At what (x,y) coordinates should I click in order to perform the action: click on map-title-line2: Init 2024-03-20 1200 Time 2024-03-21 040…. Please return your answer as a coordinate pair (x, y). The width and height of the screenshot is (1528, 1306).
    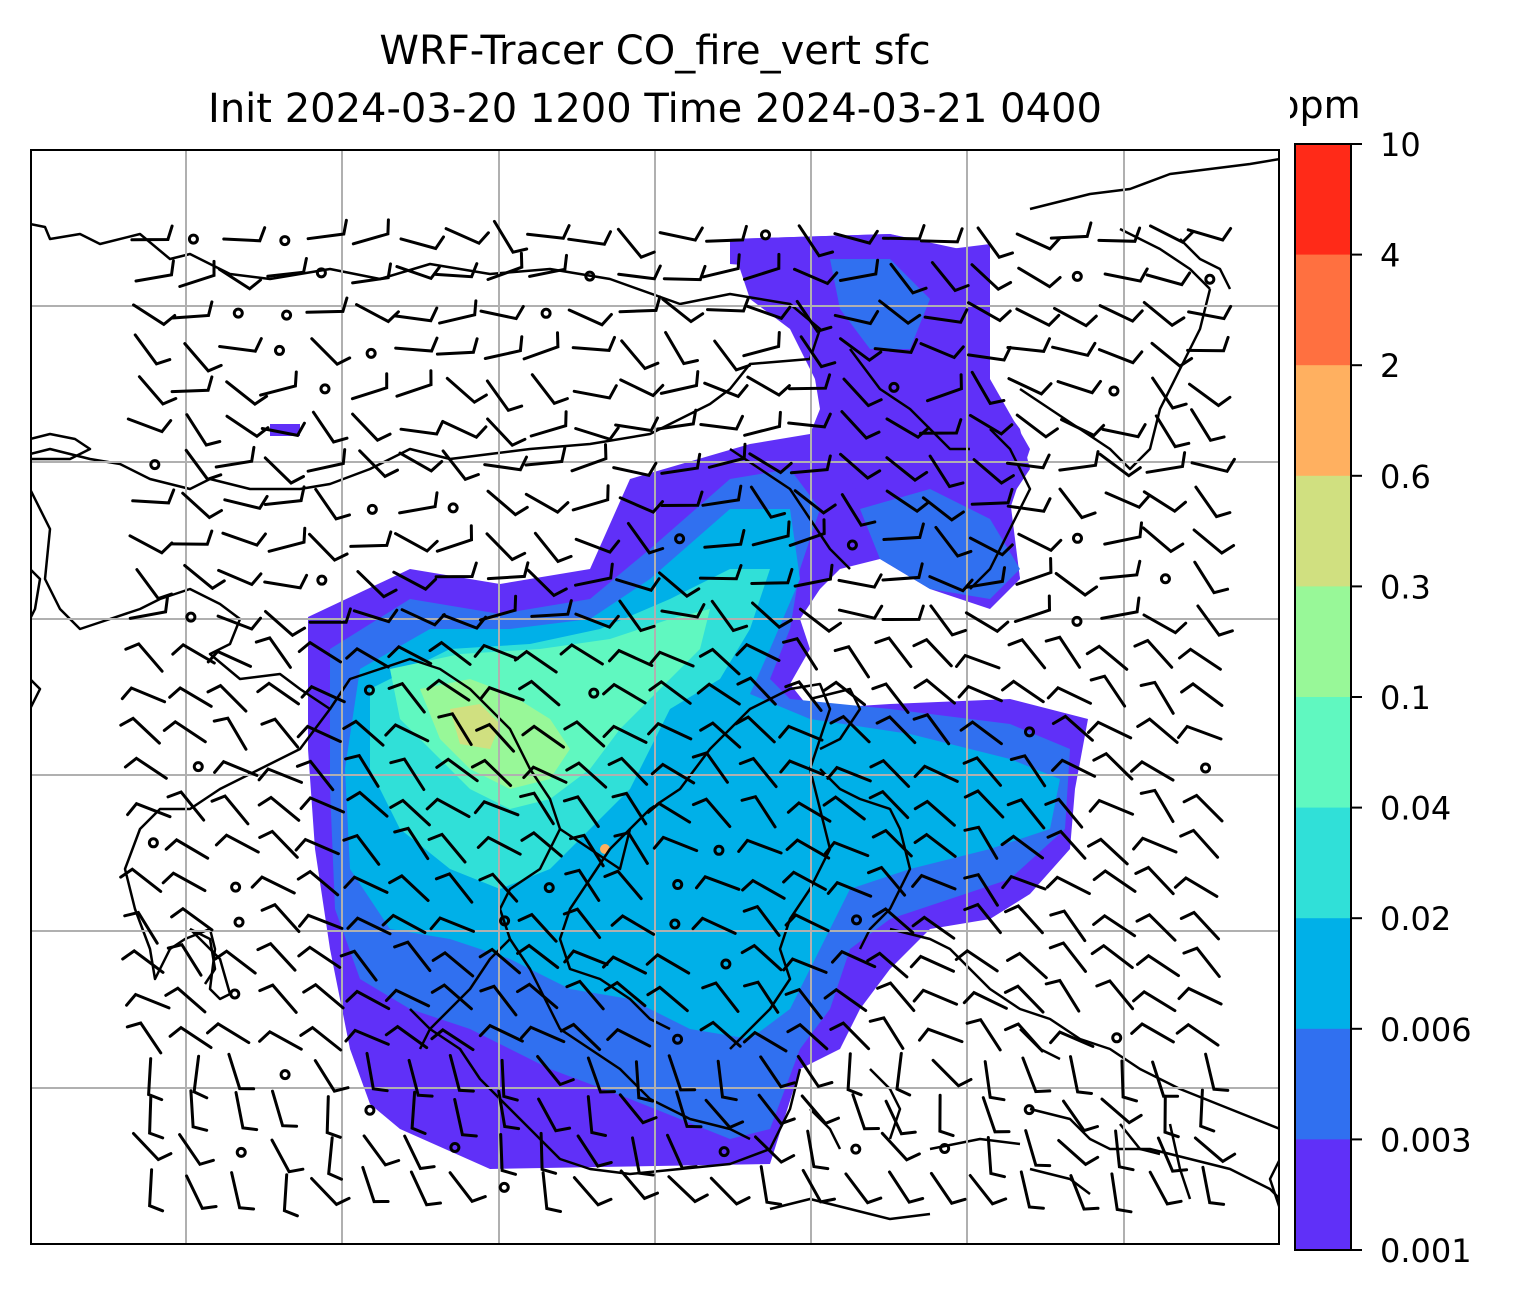
    Looking at the image, I should click on (655, 109).